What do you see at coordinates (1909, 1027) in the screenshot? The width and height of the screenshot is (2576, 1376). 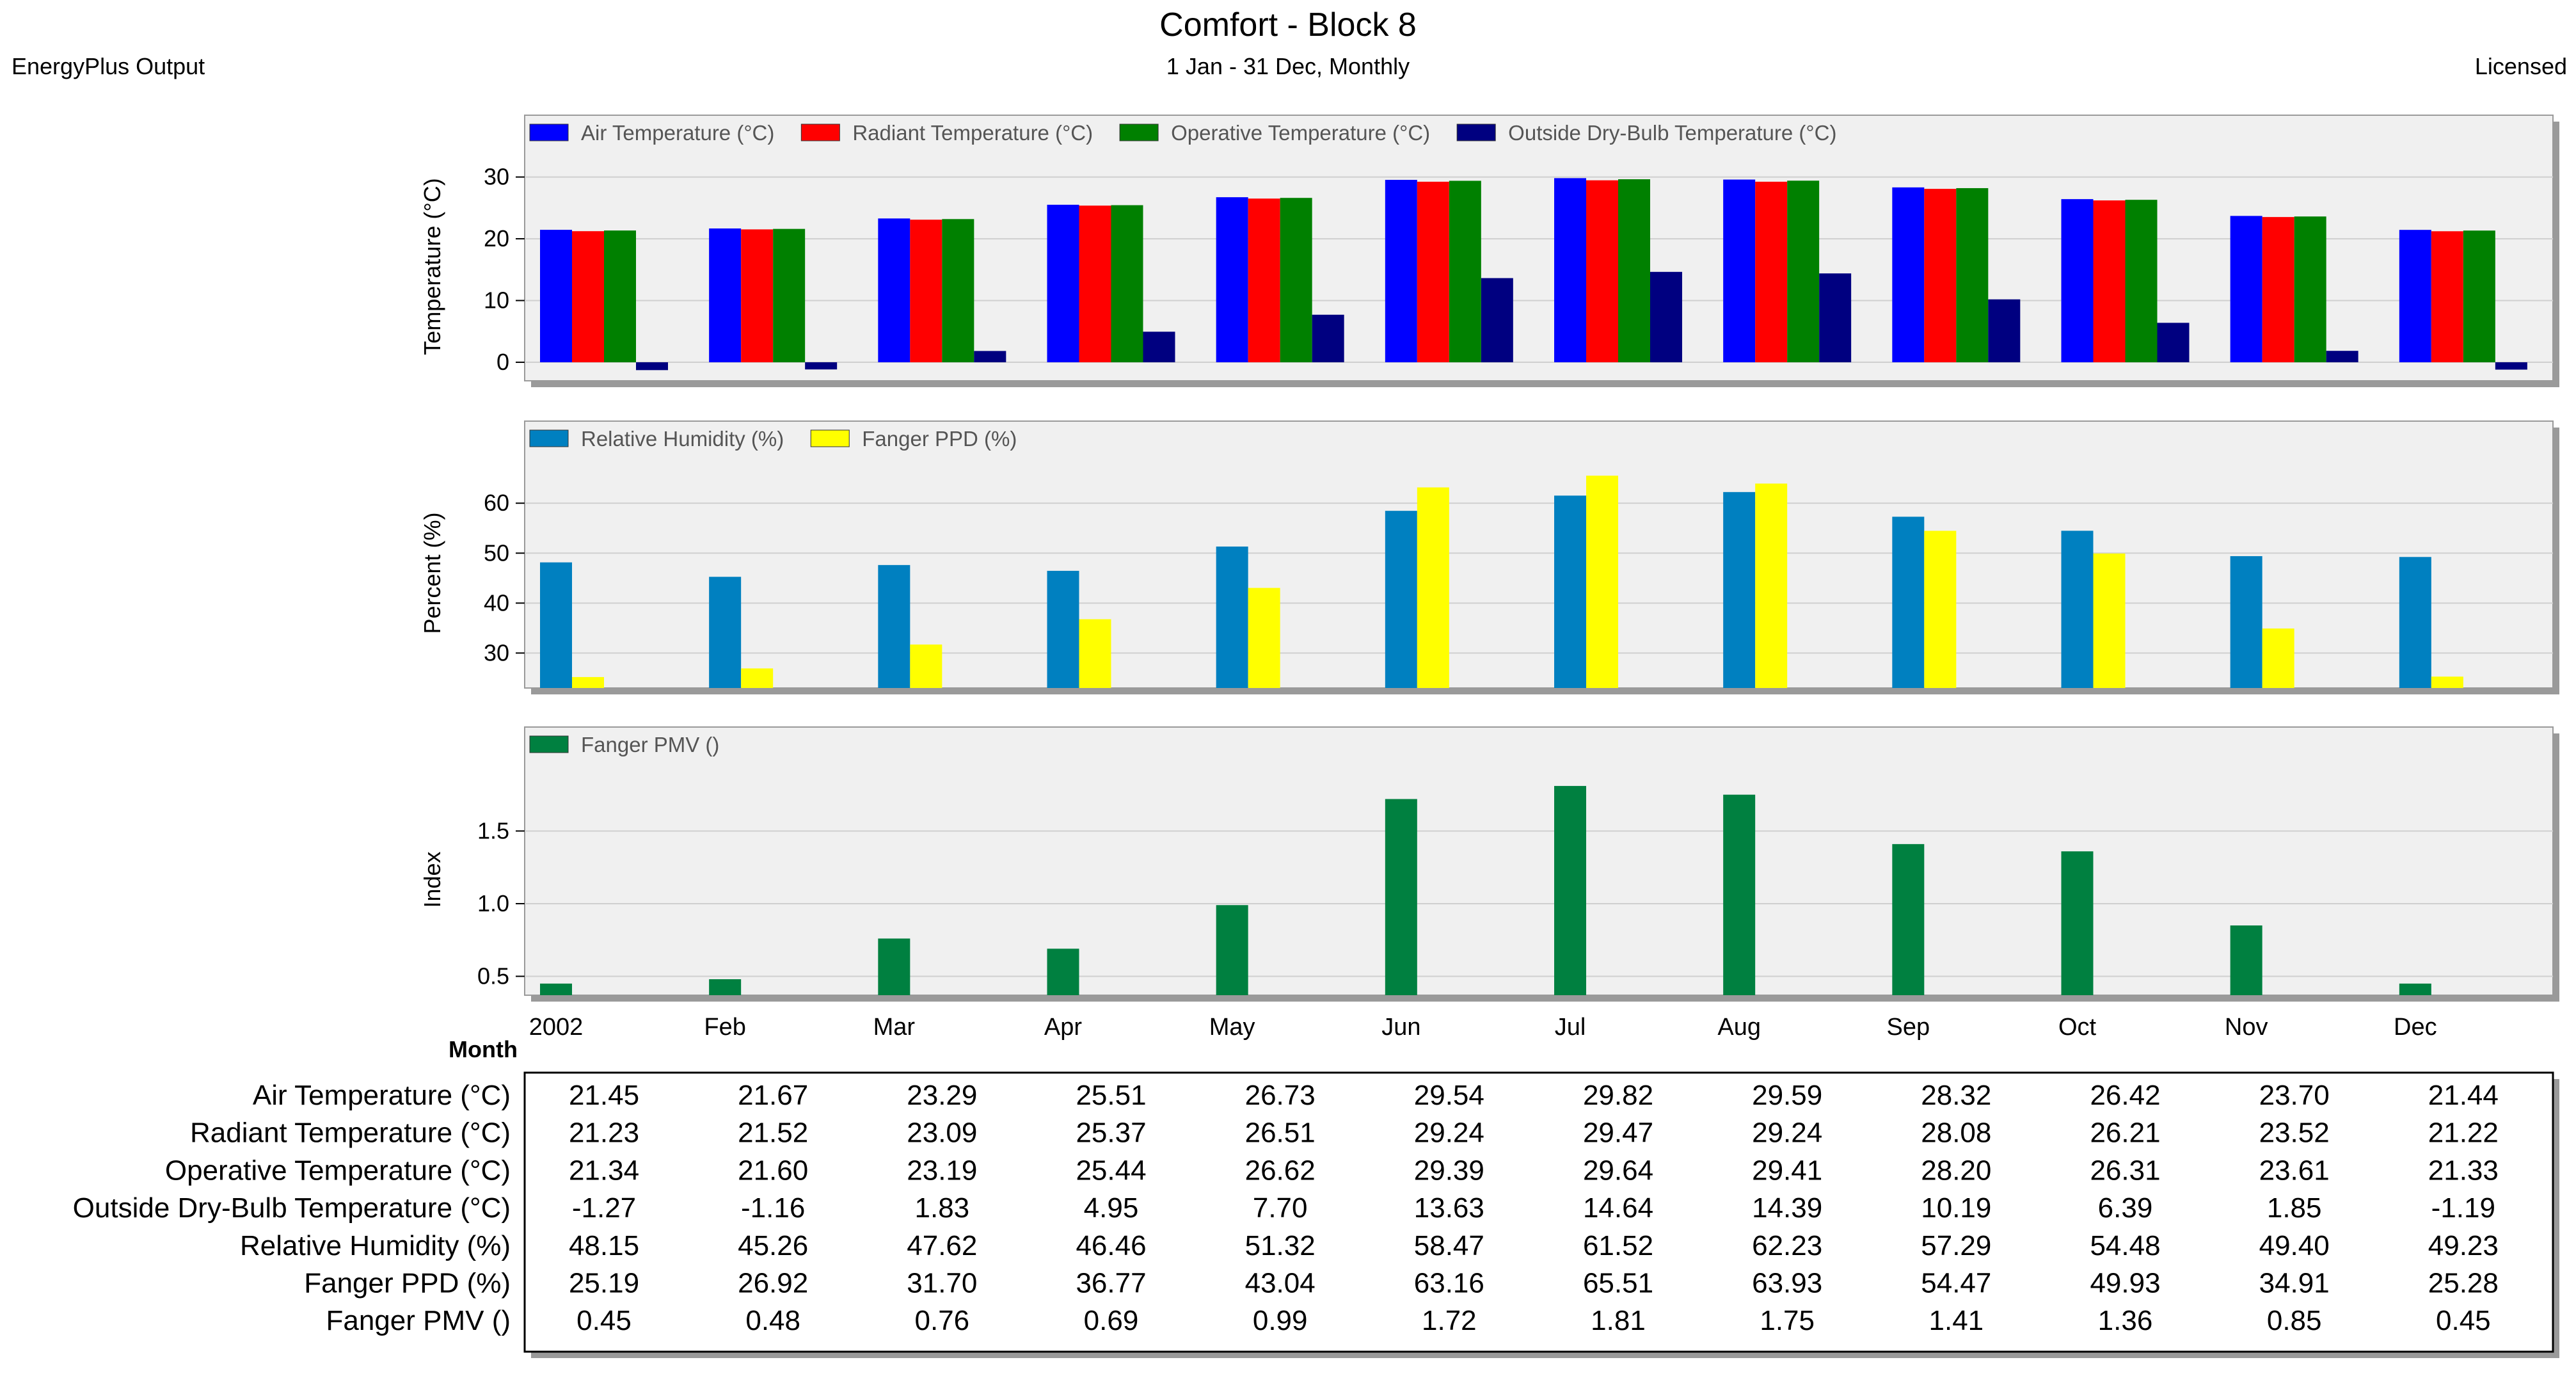 I see `x-tick-label: Sep` at bounding box center [1909, 1027].